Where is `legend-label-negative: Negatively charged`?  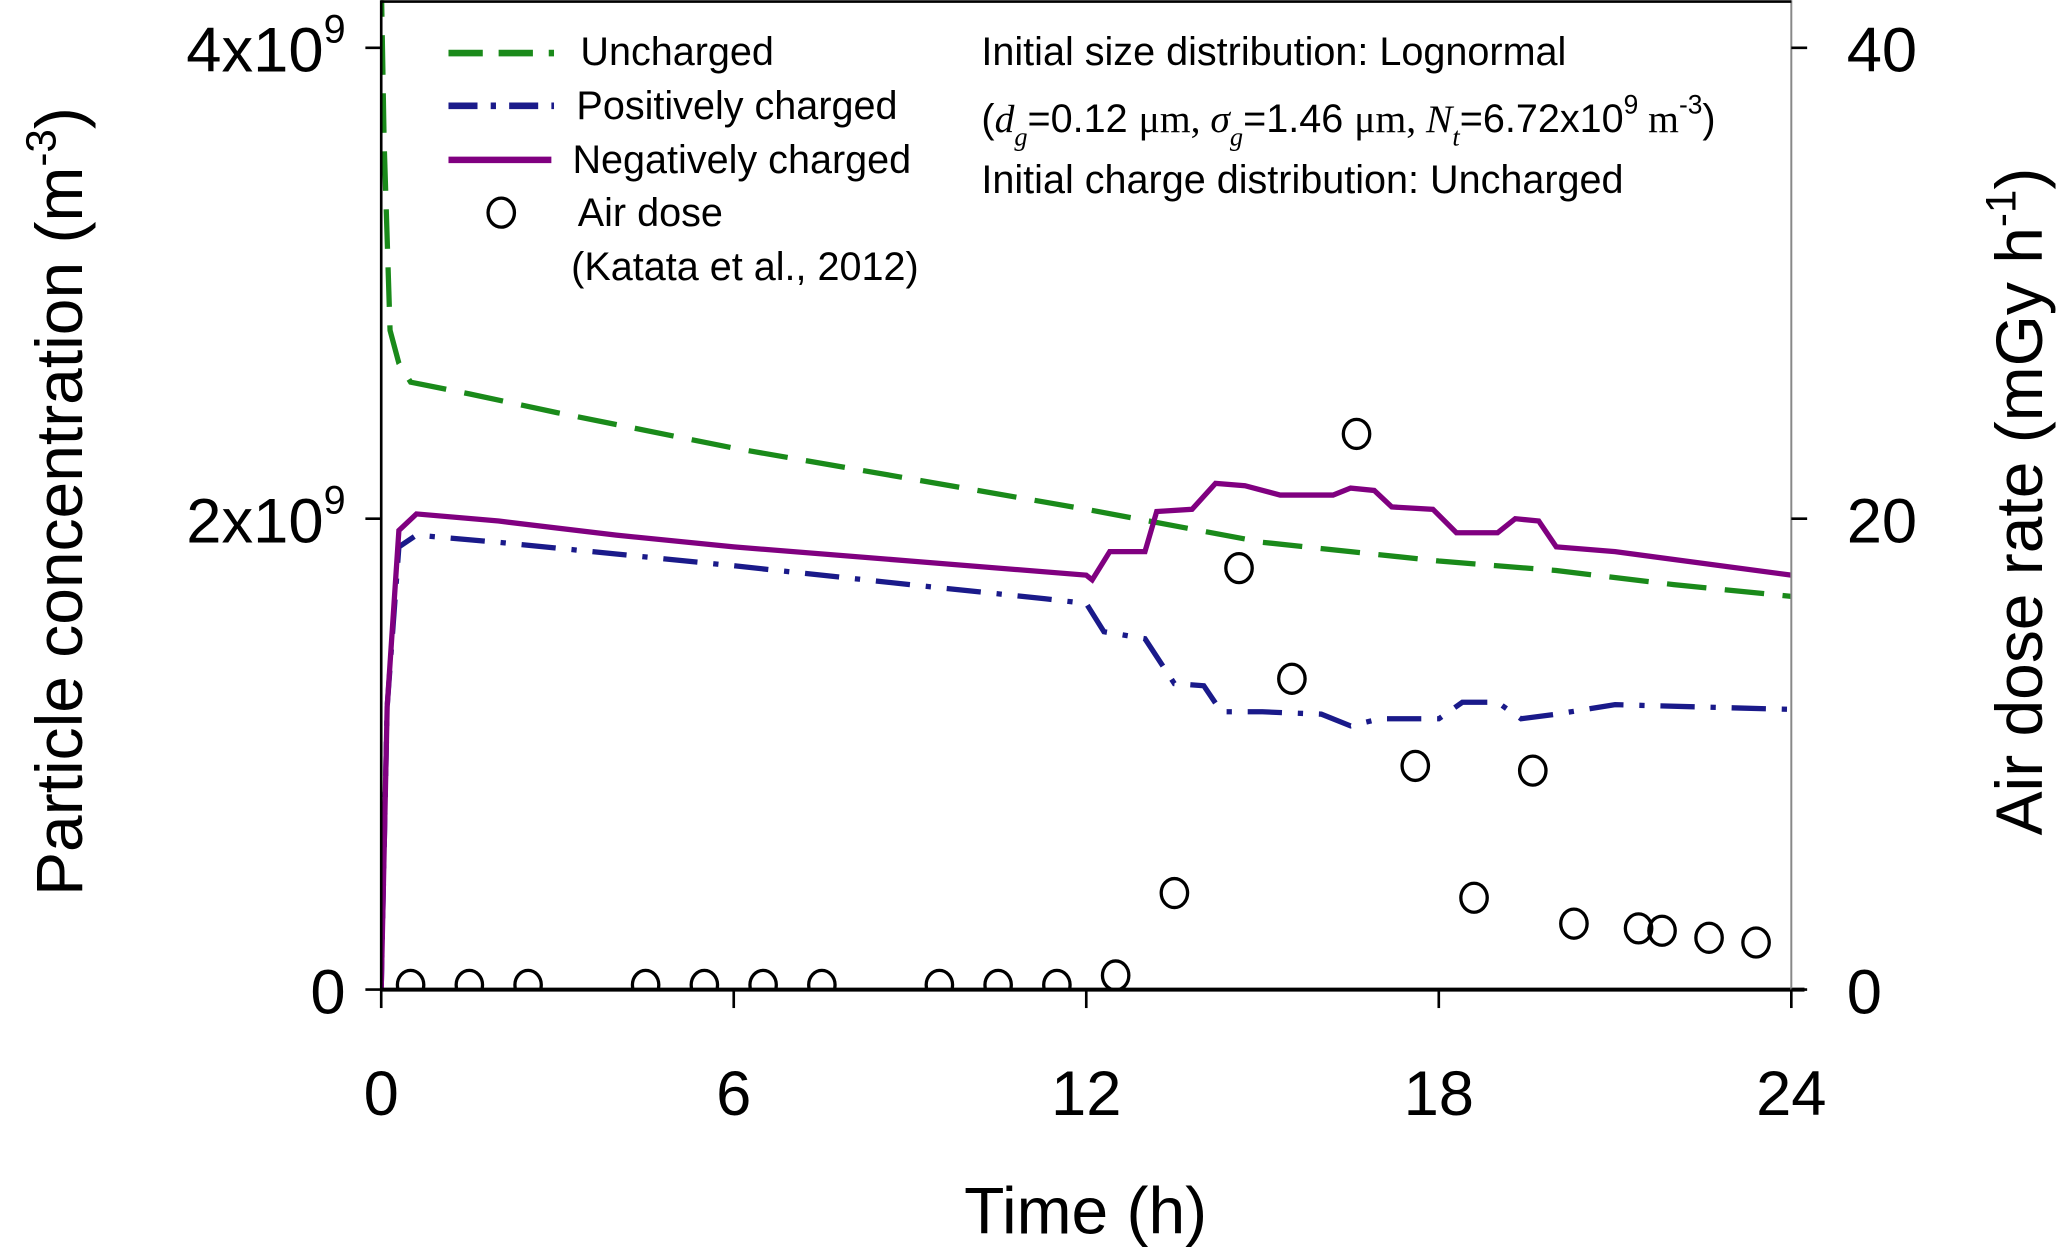
legend-label-negative: Negatively charged is located at coordinates (741, 160).